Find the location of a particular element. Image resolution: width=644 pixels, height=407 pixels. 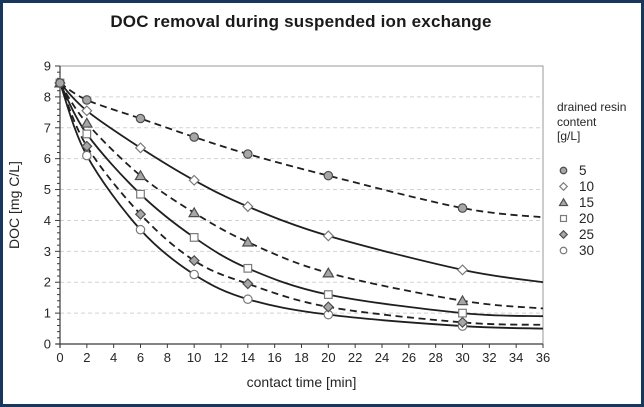

legend-item-label: 30 is located at coordinates (587, 250).